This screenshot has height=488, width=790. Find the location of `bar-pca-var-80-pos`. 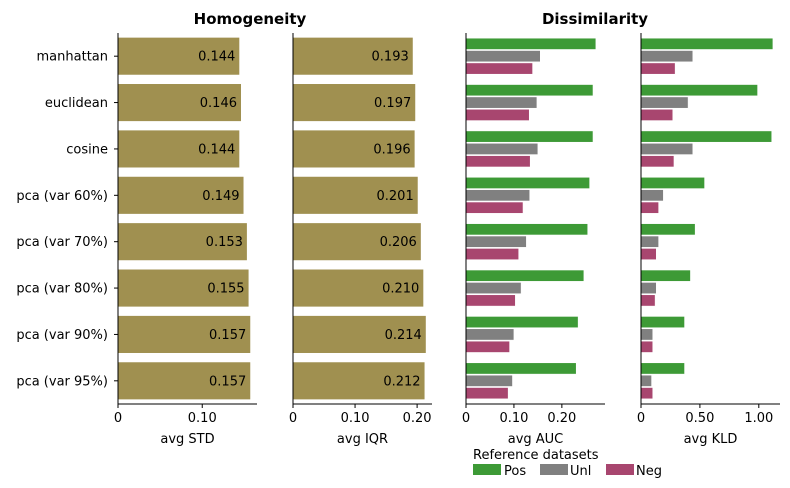

bar-pca-var-80-pos is located at coordinates (525, 275).